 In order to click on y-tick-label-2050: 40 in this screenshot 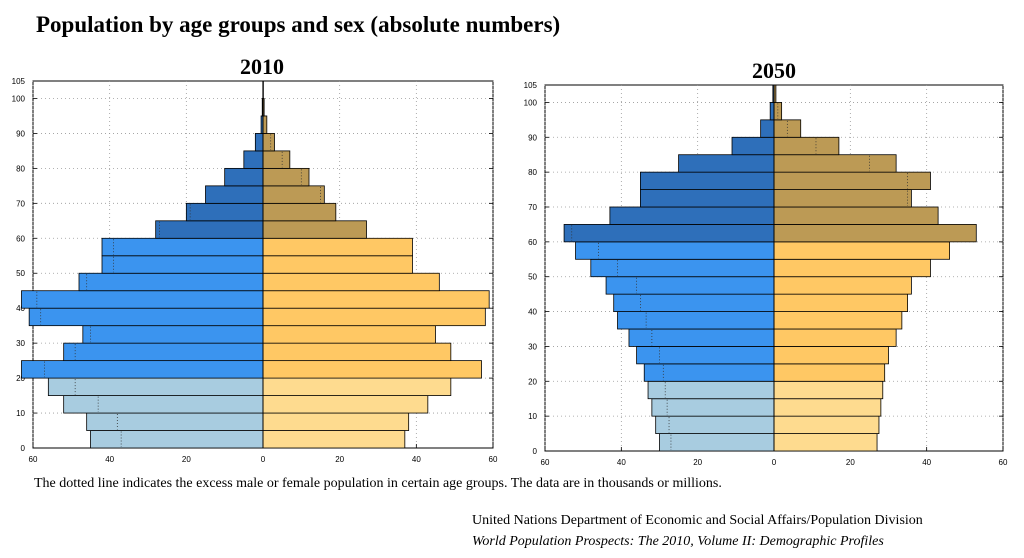, I will do `click(532, 312)`.